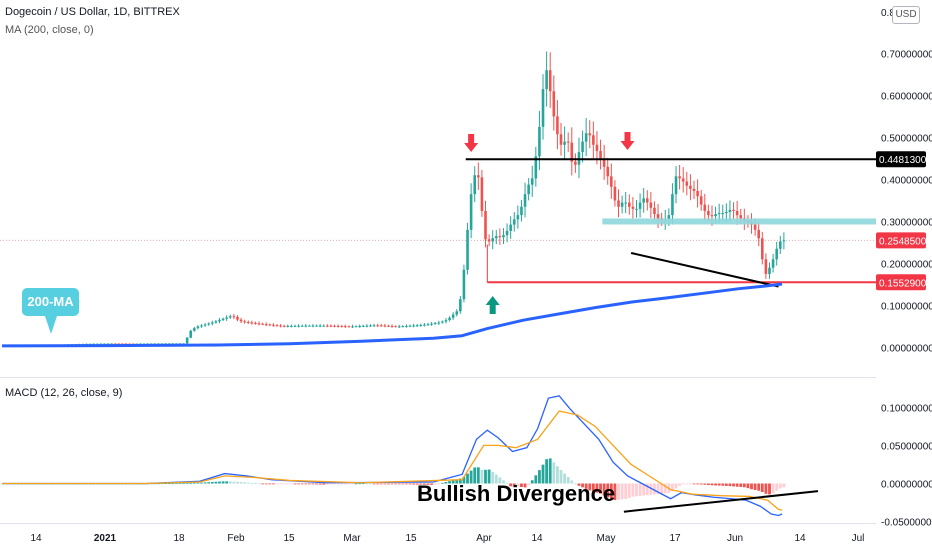  What do you see at coordinates (901, 240) in the screenshot?
I see `price-label-box` at bounding box center [901, 240].